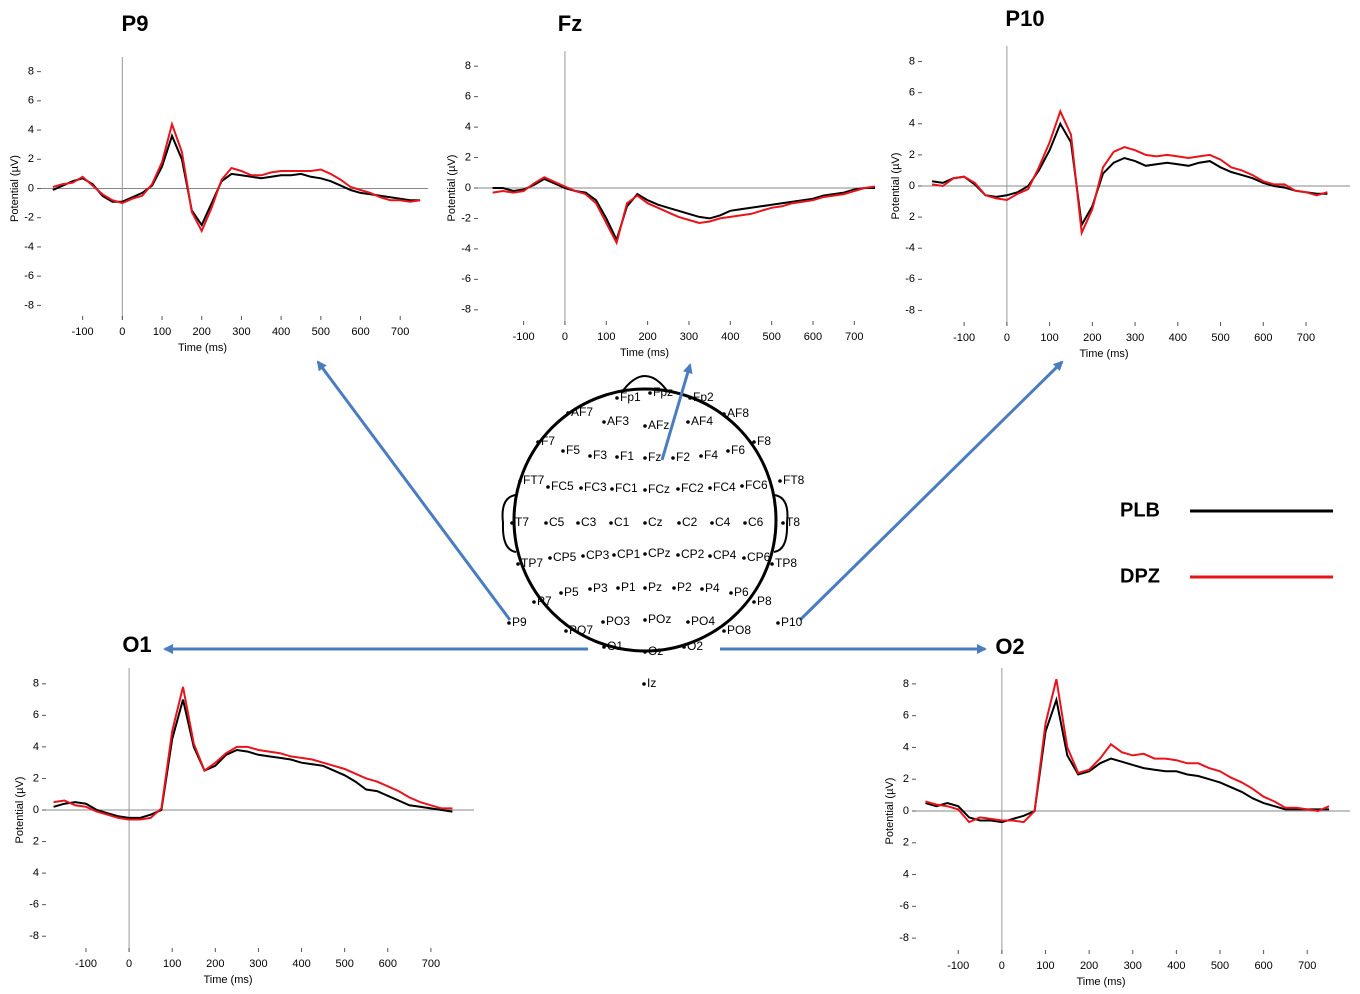  I want to click on chart-title: O1, so click(136, 644).